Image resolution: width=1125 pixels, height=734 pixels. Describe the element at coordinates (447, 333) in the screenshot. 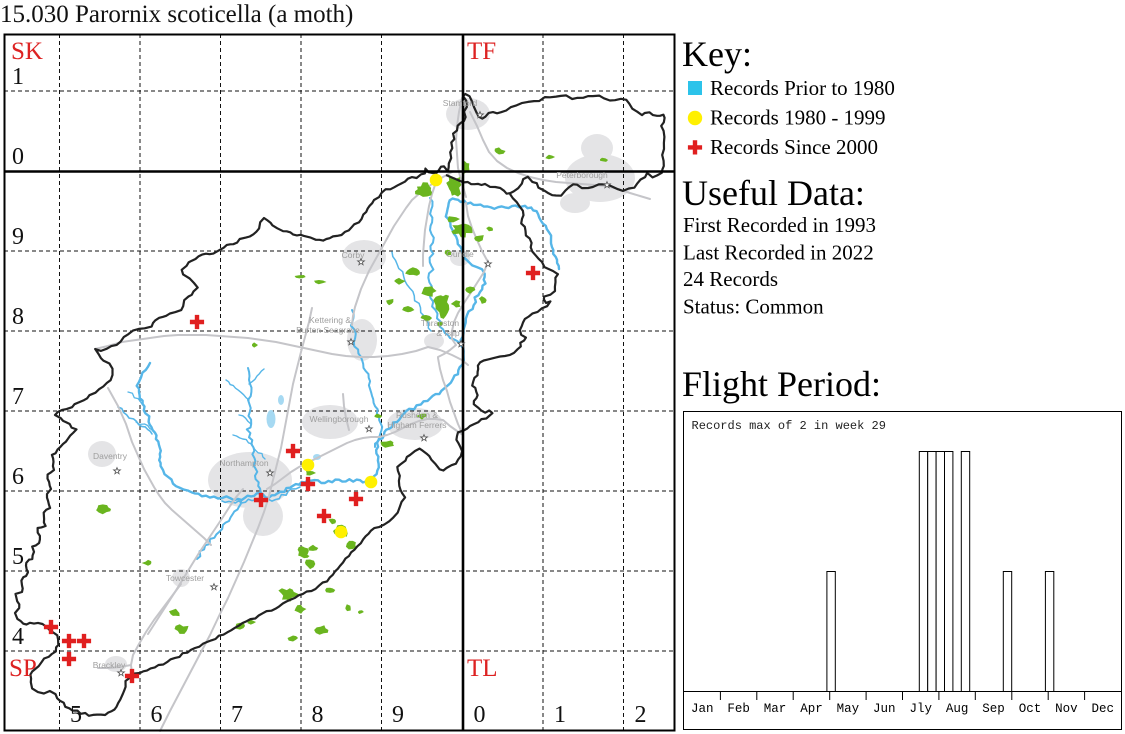

I see `svg-text: & Islip` at that location.